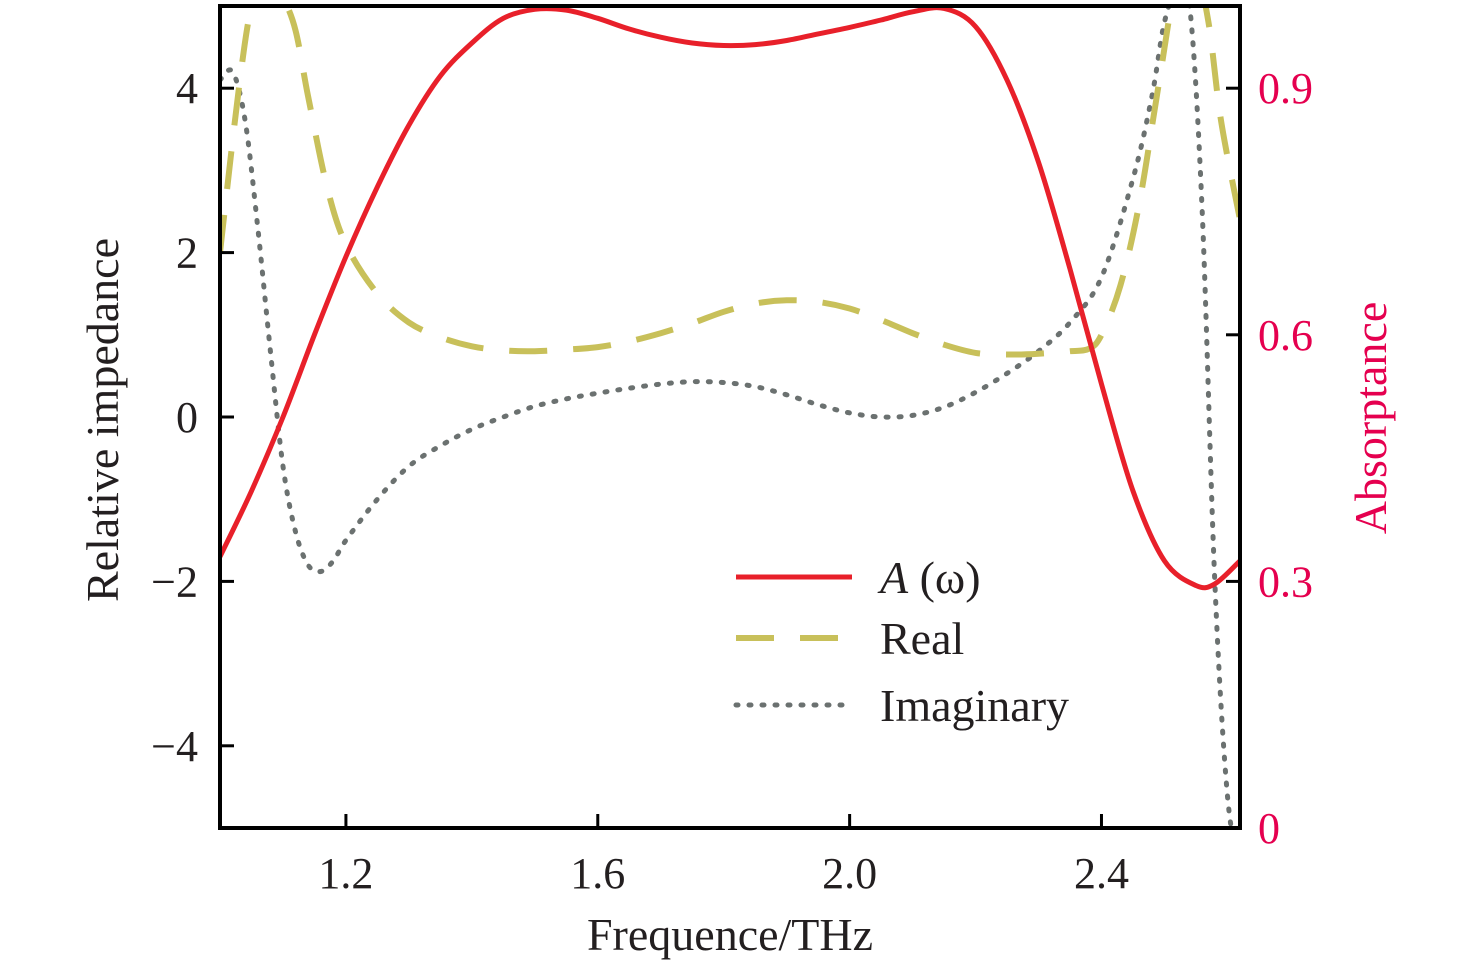 This screenshot has height=979, width=1476. I want to click on y-left-tick-label: 4, so click(187, 88).